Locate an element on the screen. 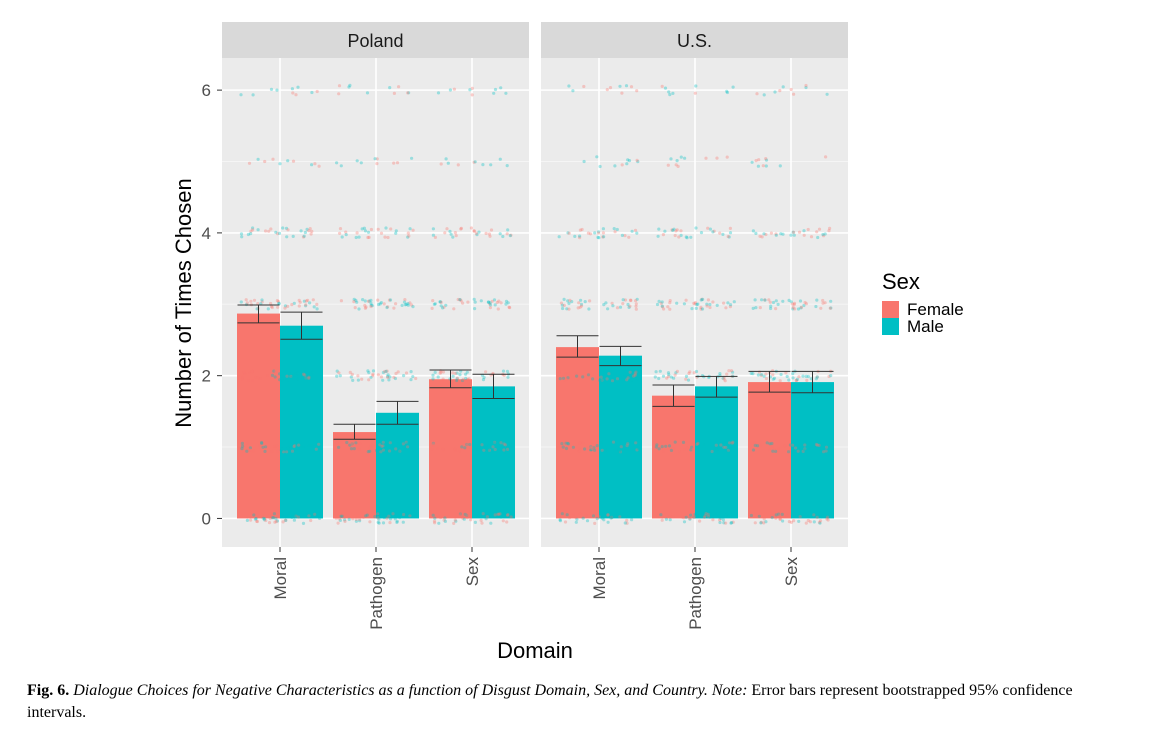 Image resolution: width=1159 pixels, height=731 pixels. bar-us-moral-female is located at coordinates (577, 433).